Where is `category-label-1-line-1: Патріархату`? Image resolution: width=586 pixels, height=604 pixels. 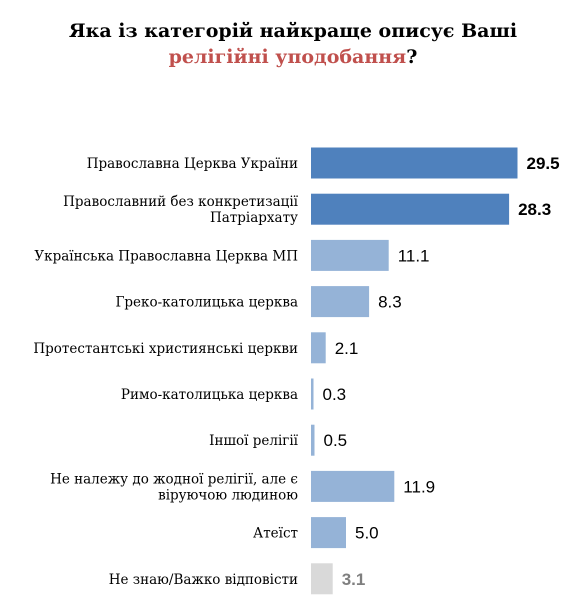 category-label-1-line-1: Патріархату is located at coordinates (254, 218).